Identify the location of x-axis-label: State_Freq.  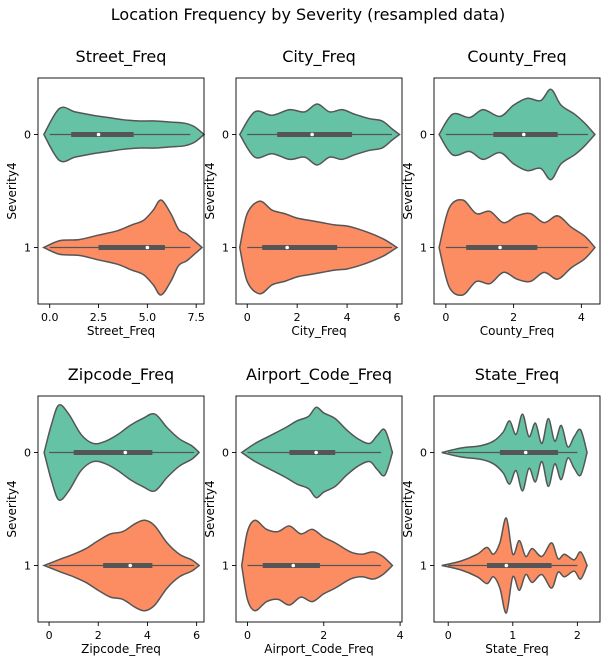
(516, 649).